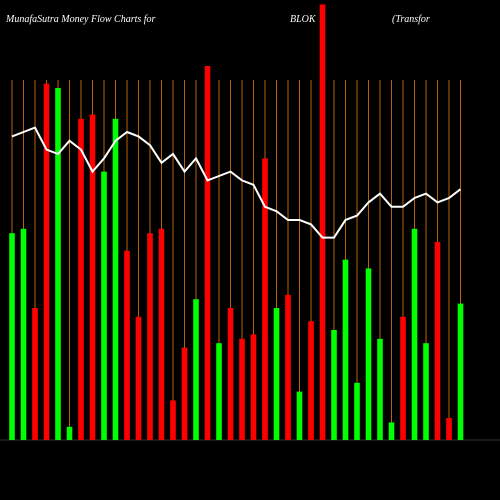 The width and height of the screenshot is (500, 500). I want to click on ticker: BLOK, so click(303, 19).